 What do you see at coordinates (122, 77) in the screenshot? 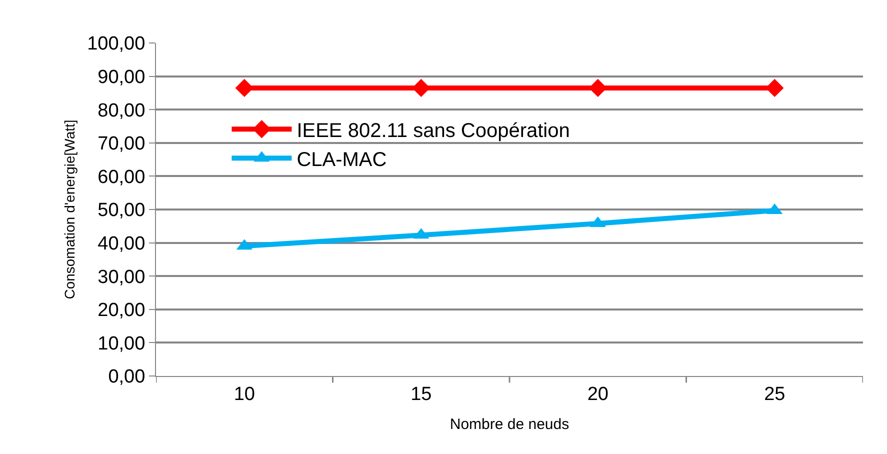
I see `y-tick-label: 90,00` at bounding box center [122, 77].